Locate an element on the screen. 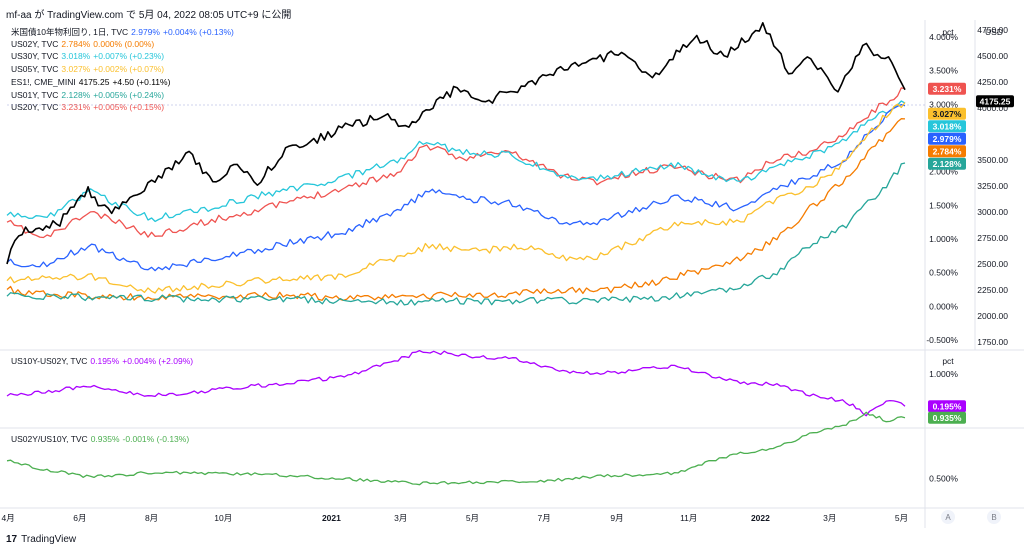  x-axis-tick: 10月 is located at coordinates (223, 518).